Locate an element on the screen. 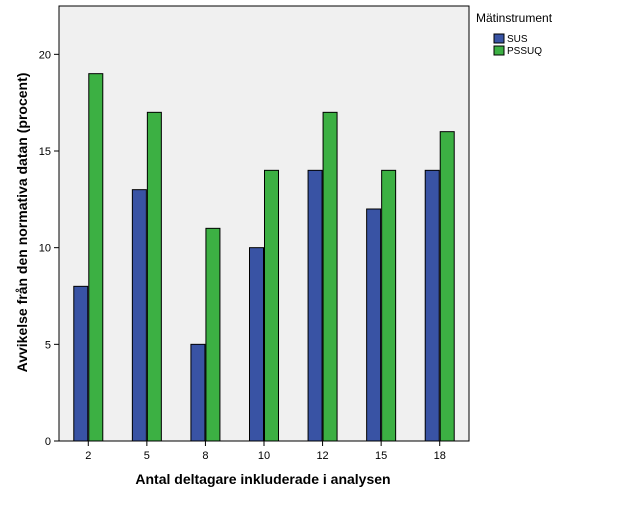  x-axis: 2 5 8 10 12 15 18 is located at coordinates (265, 451).